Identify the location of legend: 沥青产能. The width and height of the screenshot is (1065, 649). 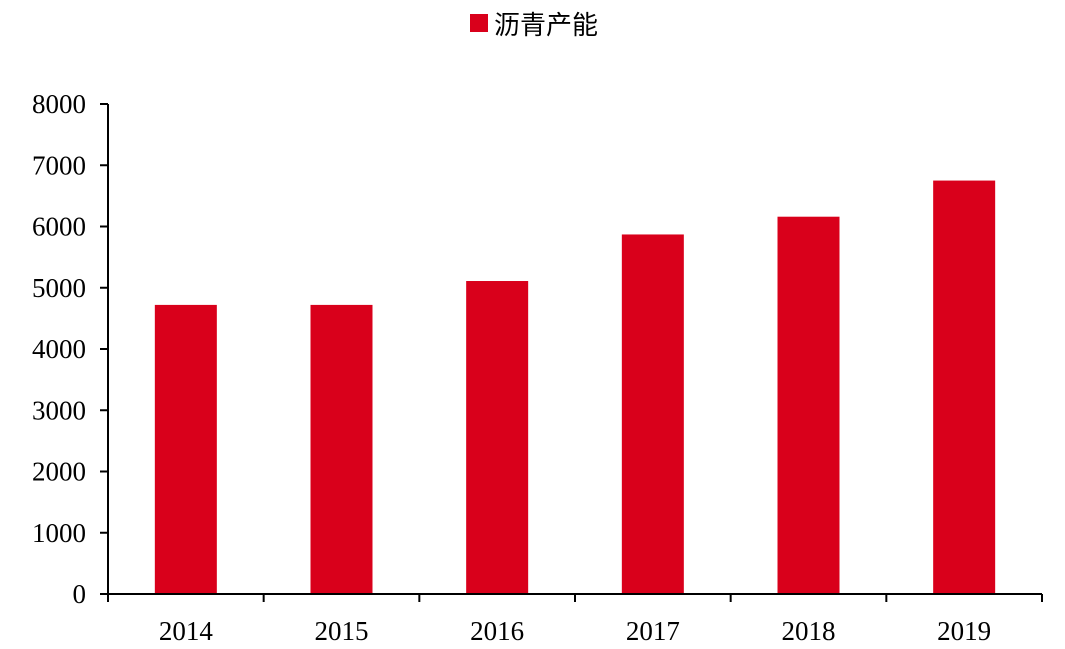
(534, 23).